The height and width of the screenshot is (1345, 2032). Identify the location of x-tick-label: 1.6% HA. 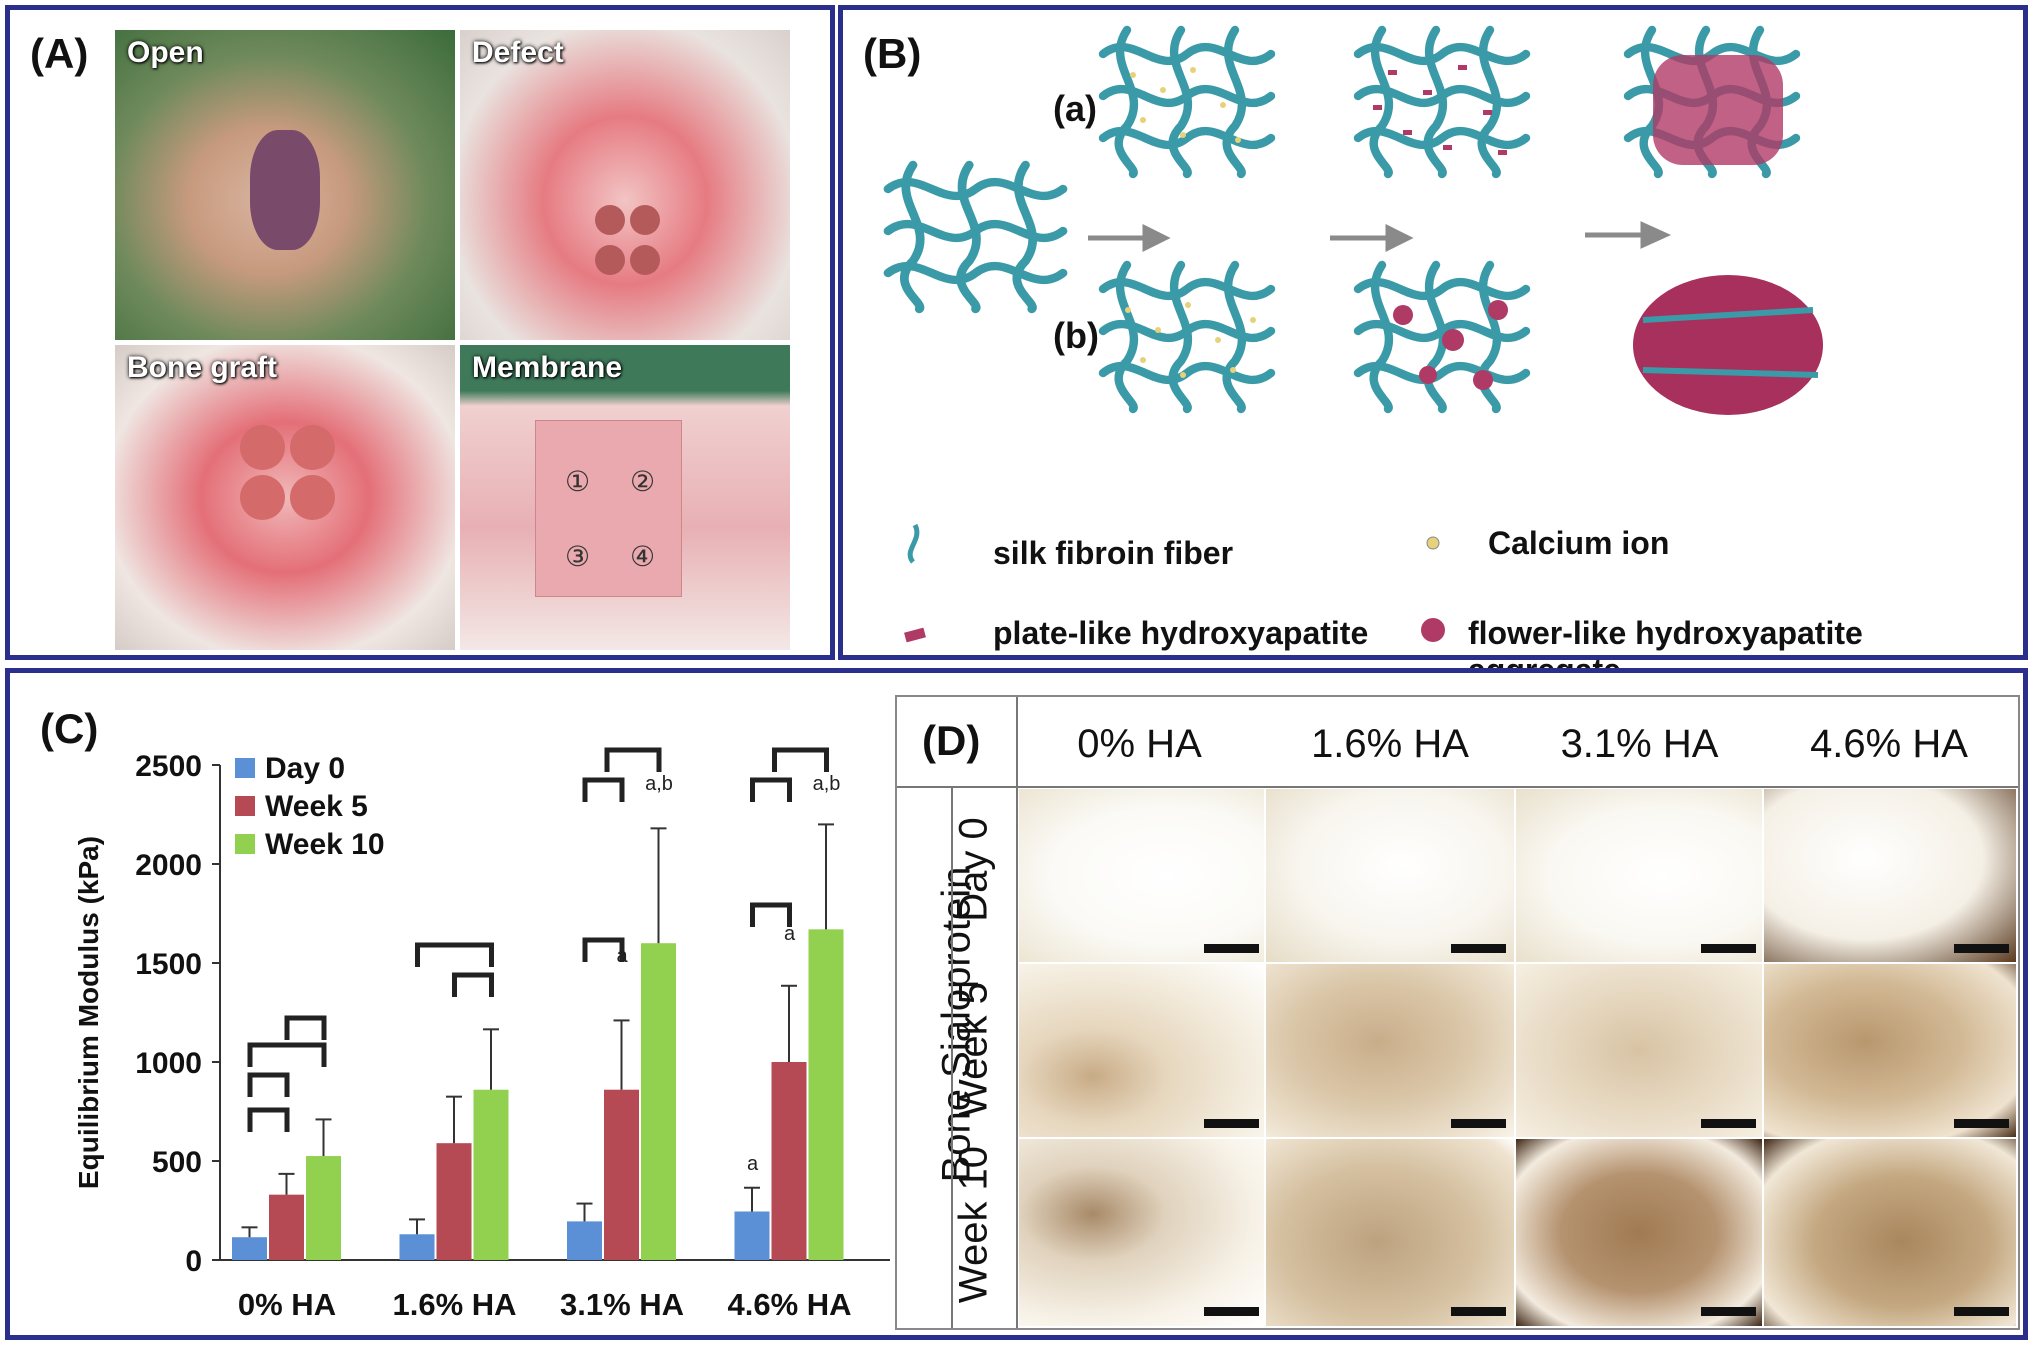
(454, 1304).